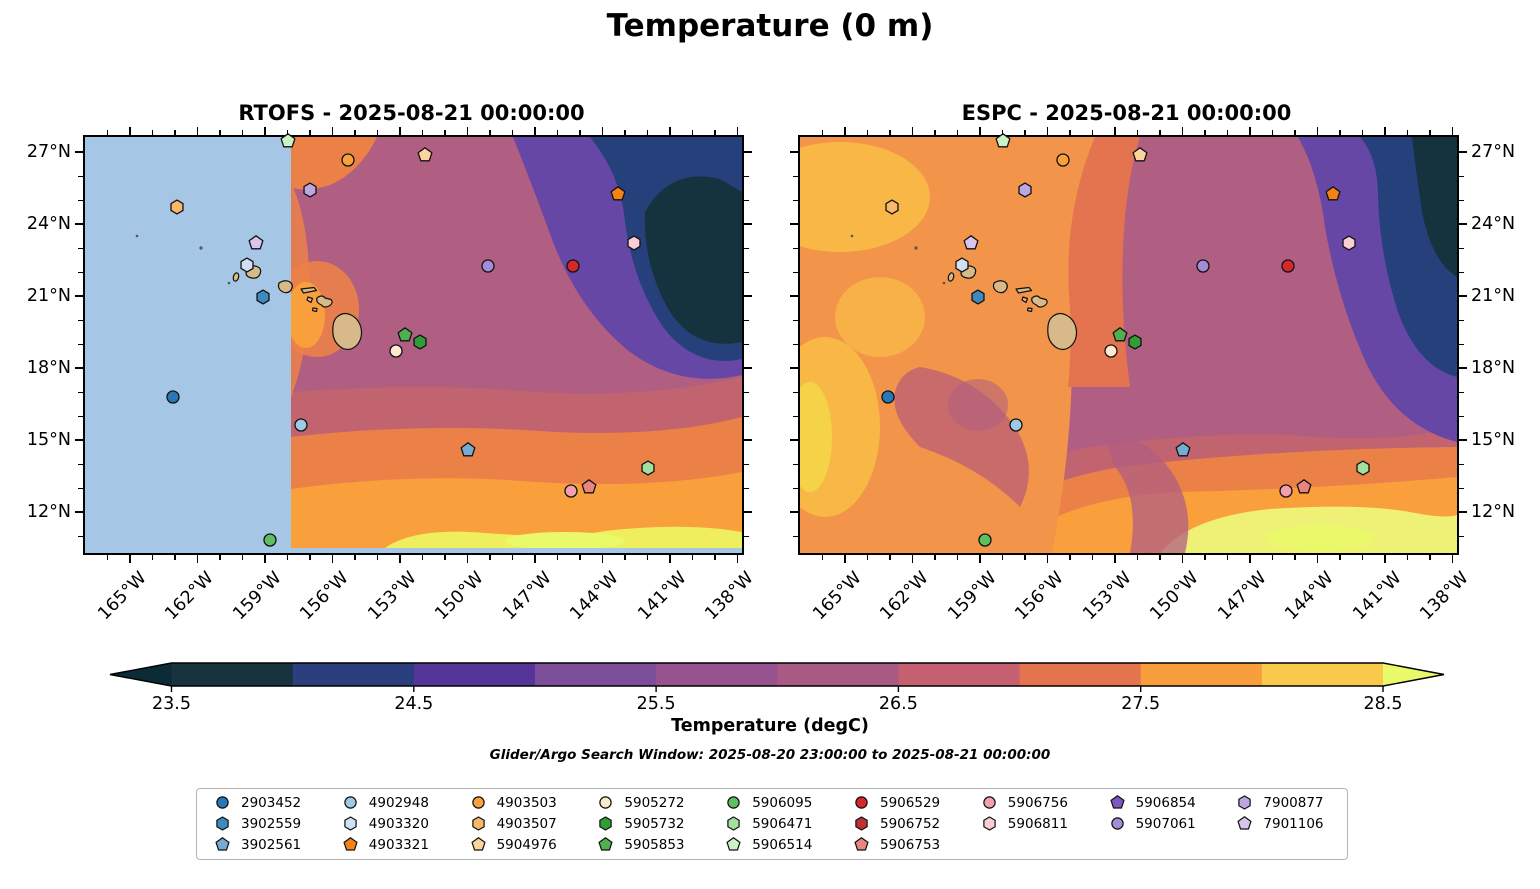  Describe the element at coordinates (1165, 803) in the screenshot. I see `legend-float-id: 5906854` at that location.